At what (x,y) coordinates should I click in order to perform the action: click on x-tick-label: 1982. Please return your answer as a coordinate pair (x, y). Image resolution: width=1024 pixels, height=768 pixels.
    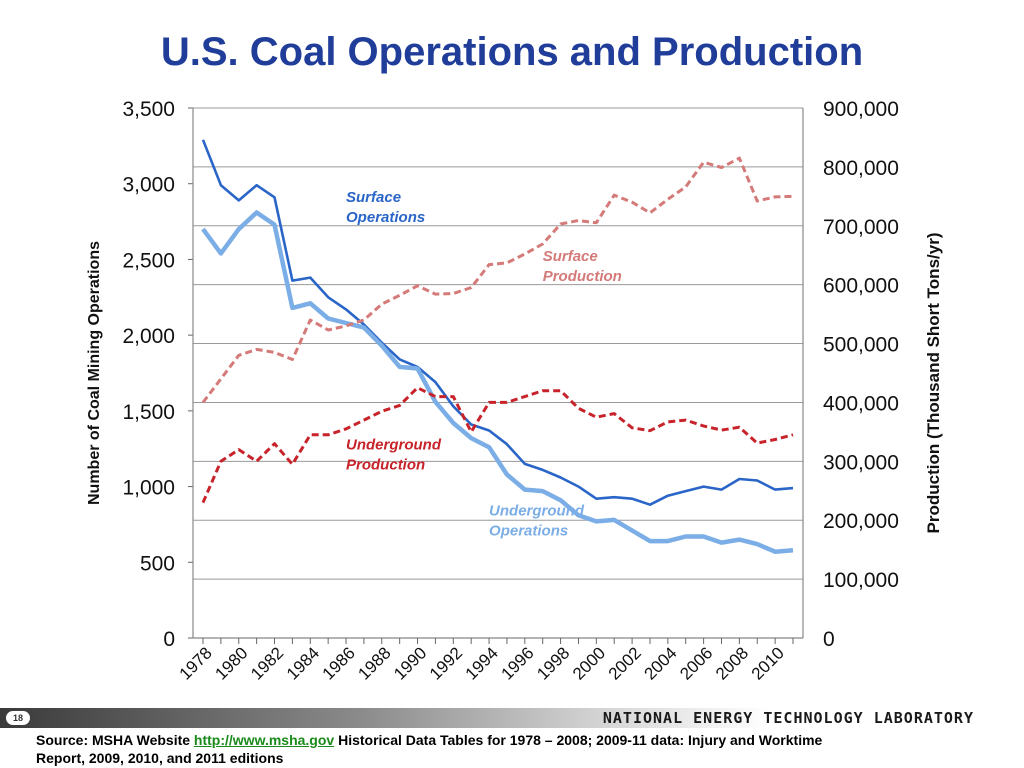
    Looking at the image, I should click on (267, 663).